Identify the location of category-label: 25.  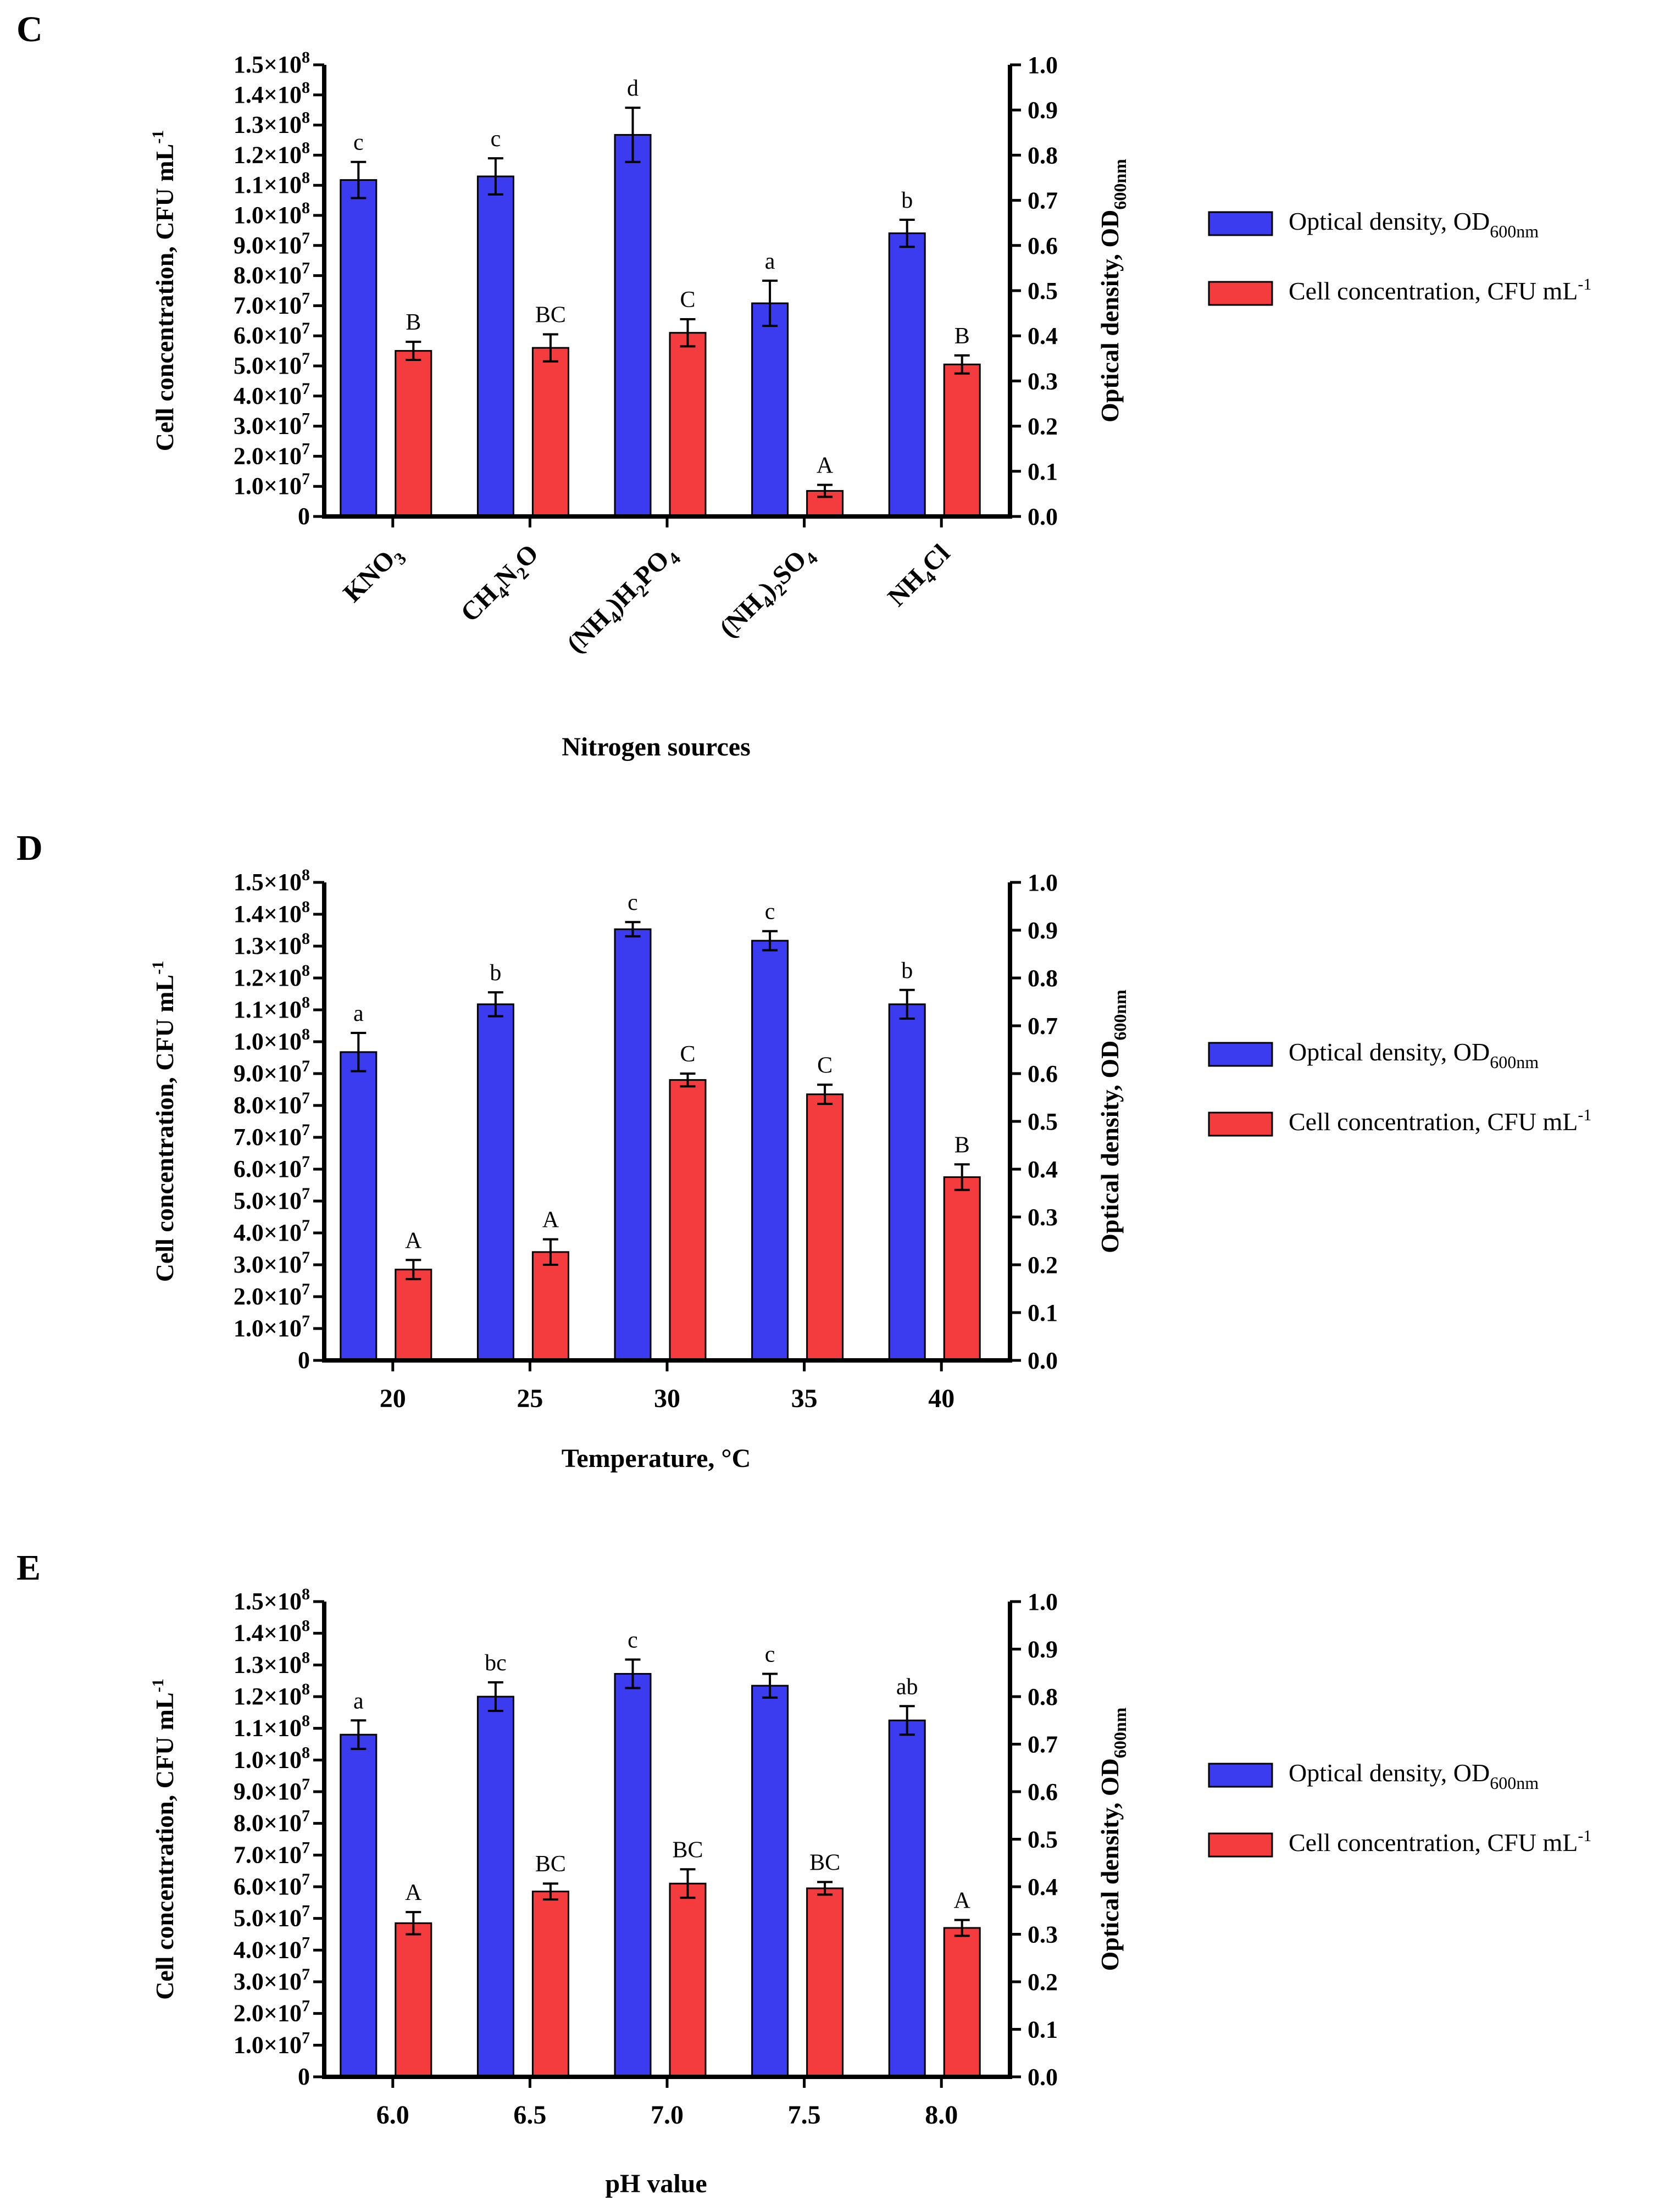
(530, 1398).